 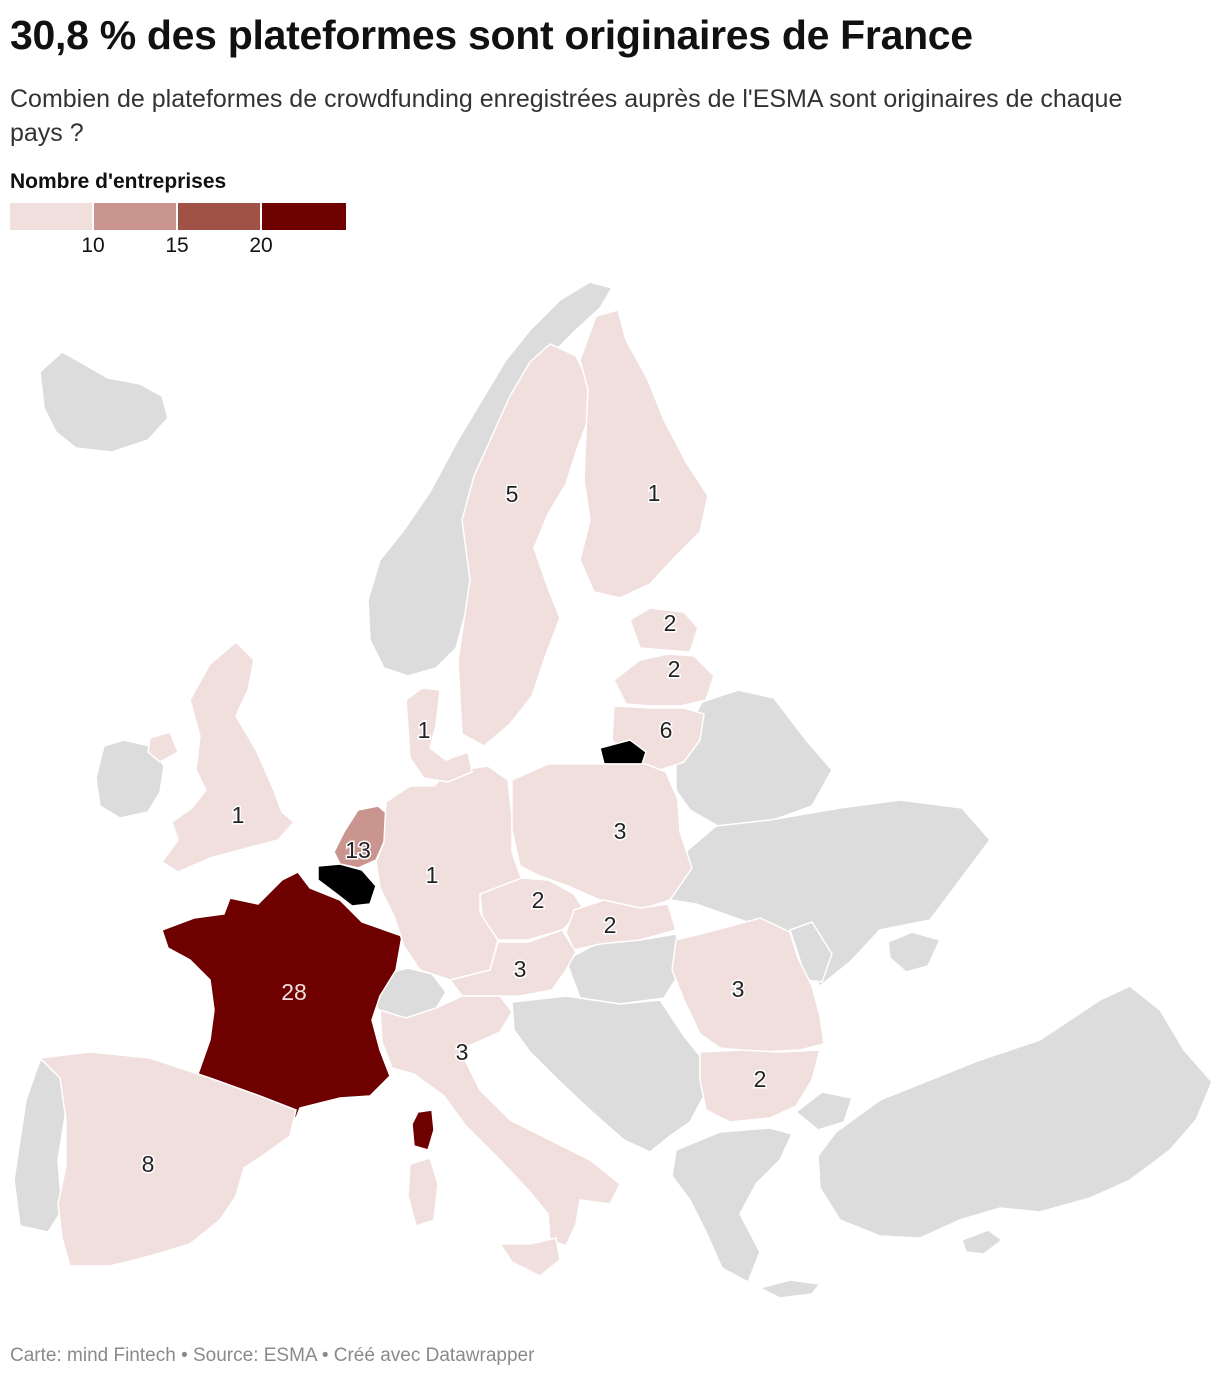 What do you see at coordinates (823, 1111) in the screenshot?
I see `country-turkey-europe` at bounding box center [823, 1111].